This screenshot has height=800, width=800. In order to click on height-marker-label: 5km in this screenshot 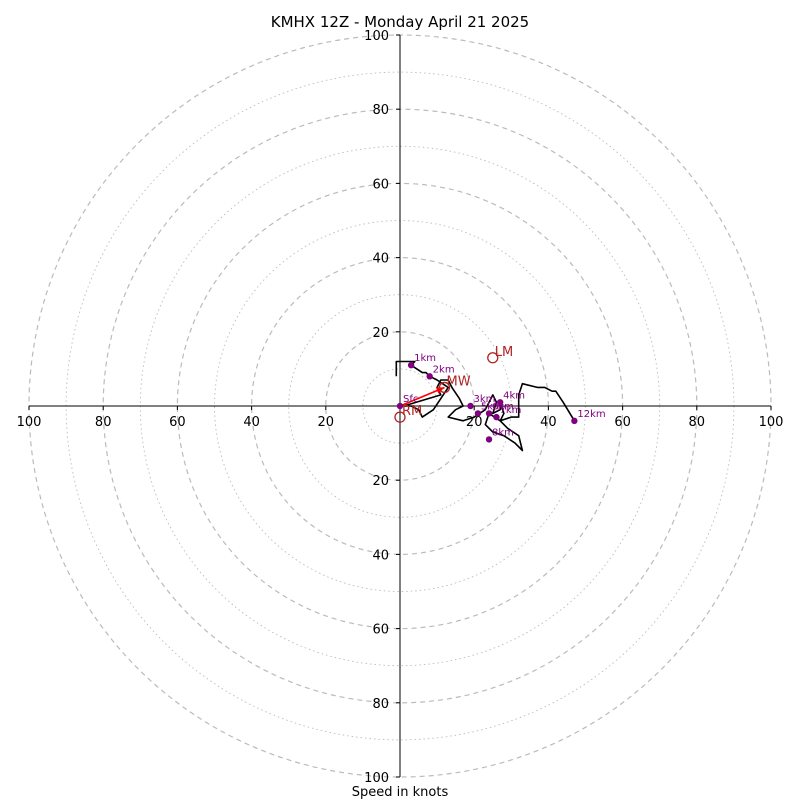, I will do `click(492, 406)`.